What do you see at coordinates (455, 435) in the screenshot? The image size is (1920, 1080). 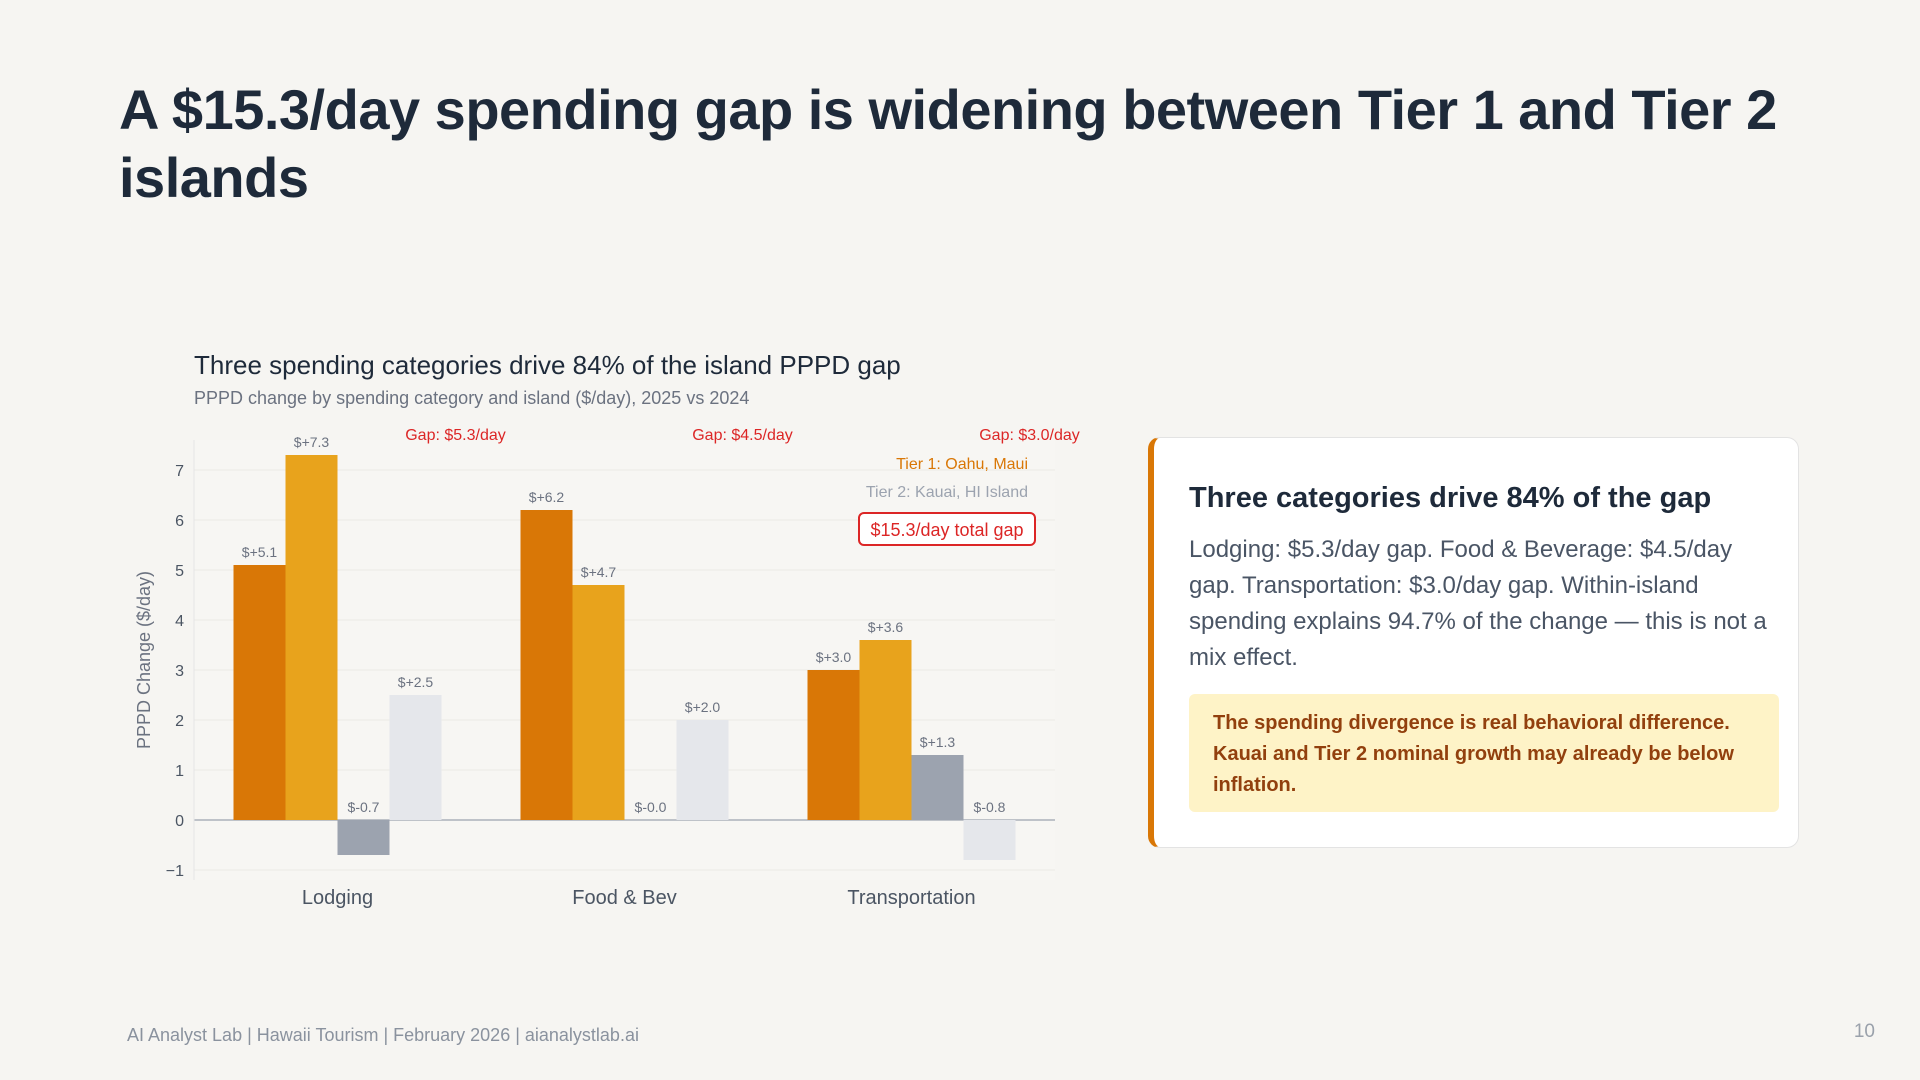 I see `gap-annotation: Gap: $5.3/day` at bounding box center [455, 435].